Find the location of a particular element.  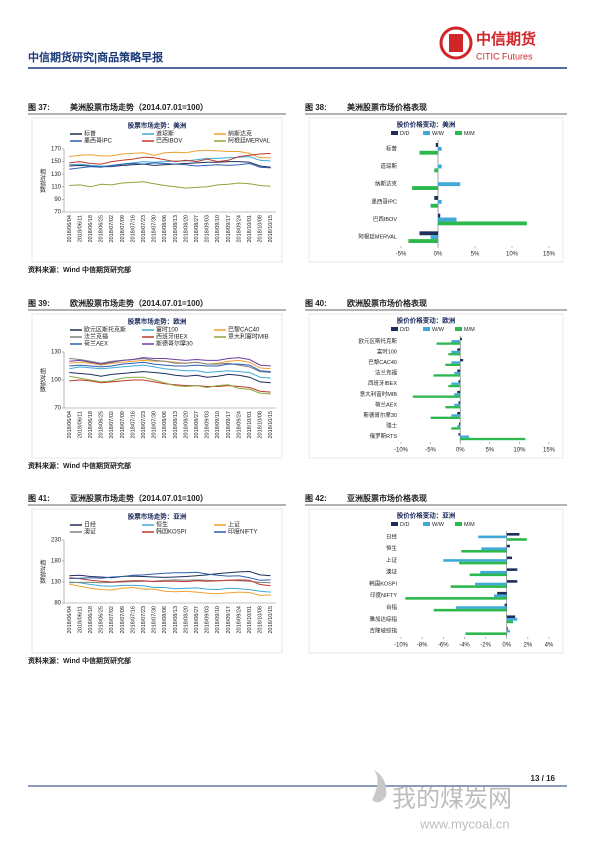

legend-label: M/M is located at coordinates (469, 330).